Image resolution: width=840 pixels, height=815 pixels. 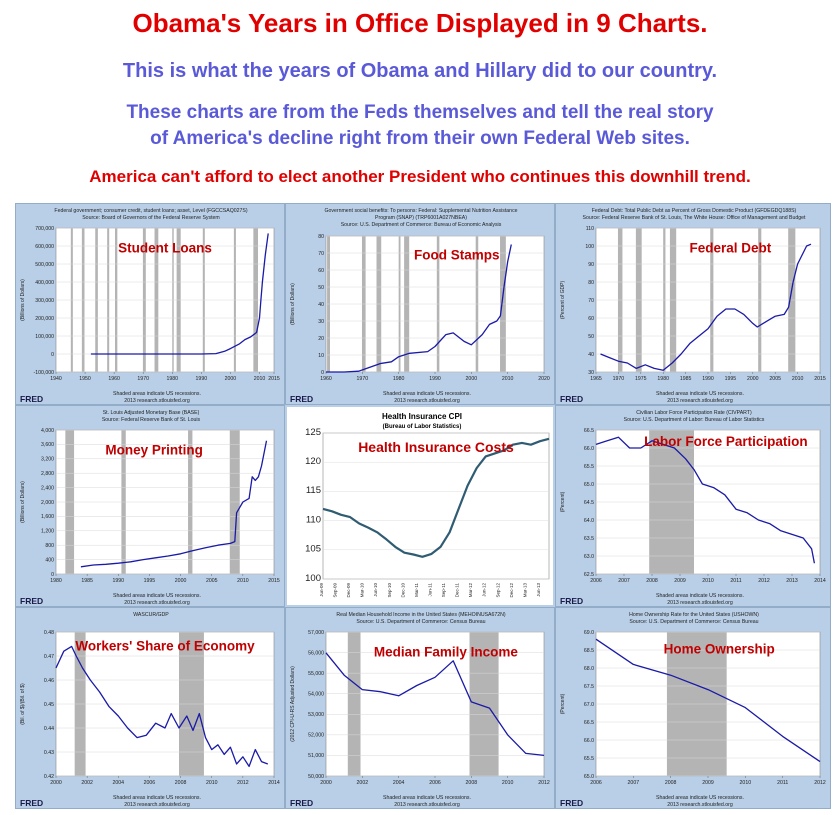 I want to click on x-tick-label: Jun-09, so click(x=321, y=590).